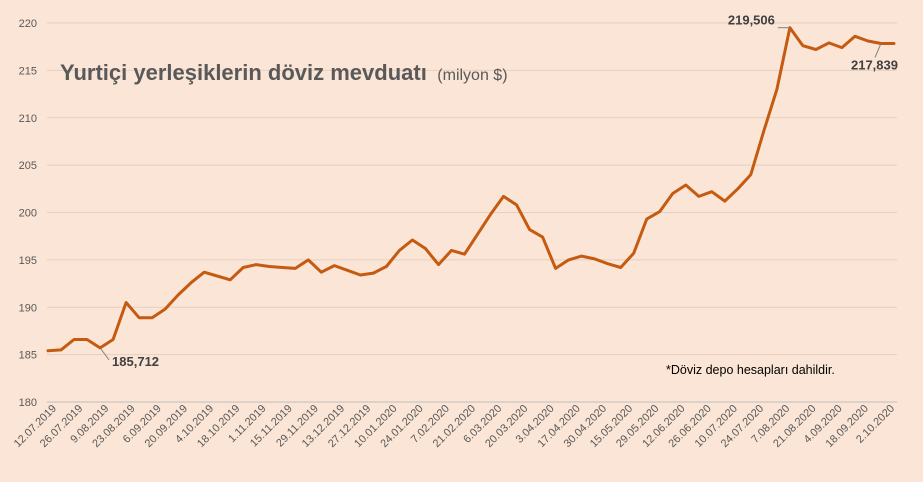 This screenshot has height=482, width=923. Describe the element at coordinates (28, 119) in the screenshot. I see `y-tick-label: 210` at that location.